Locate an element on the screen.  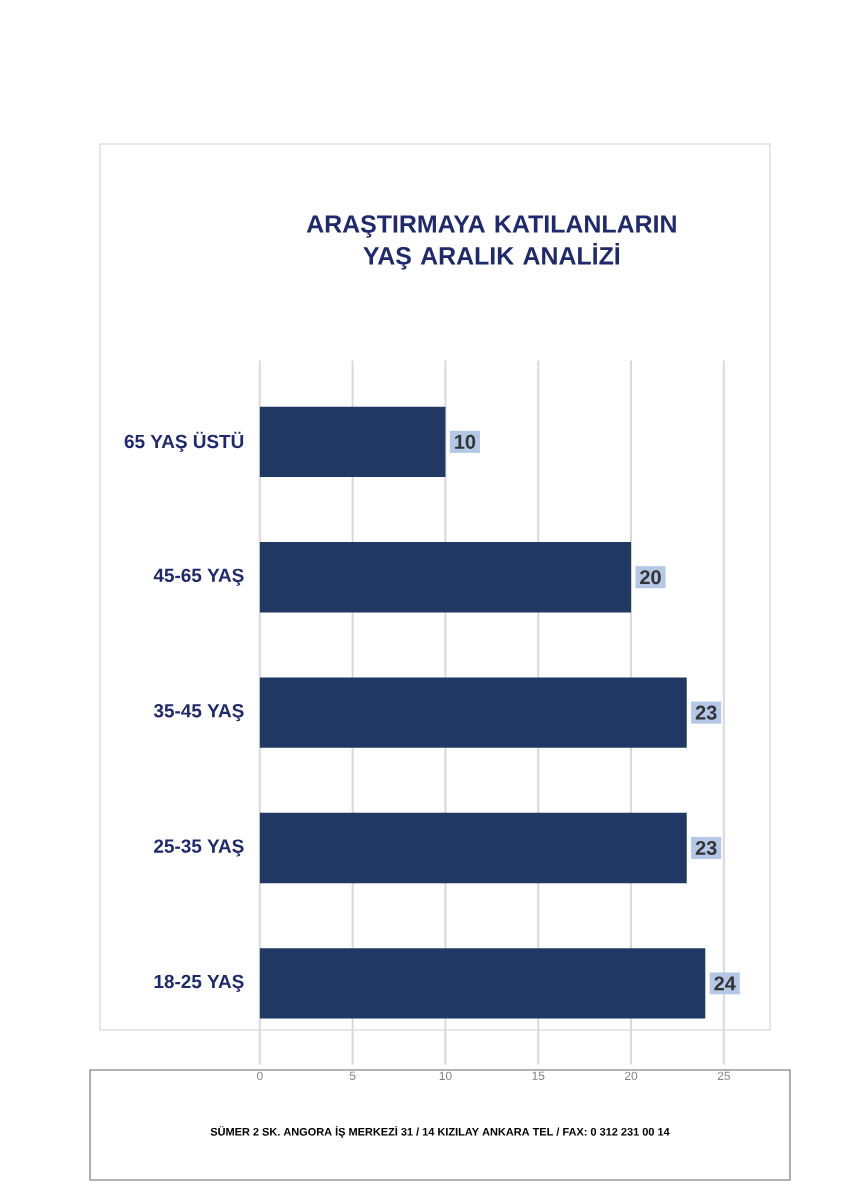
data-label: 24 is located at coordinates (725, 983).